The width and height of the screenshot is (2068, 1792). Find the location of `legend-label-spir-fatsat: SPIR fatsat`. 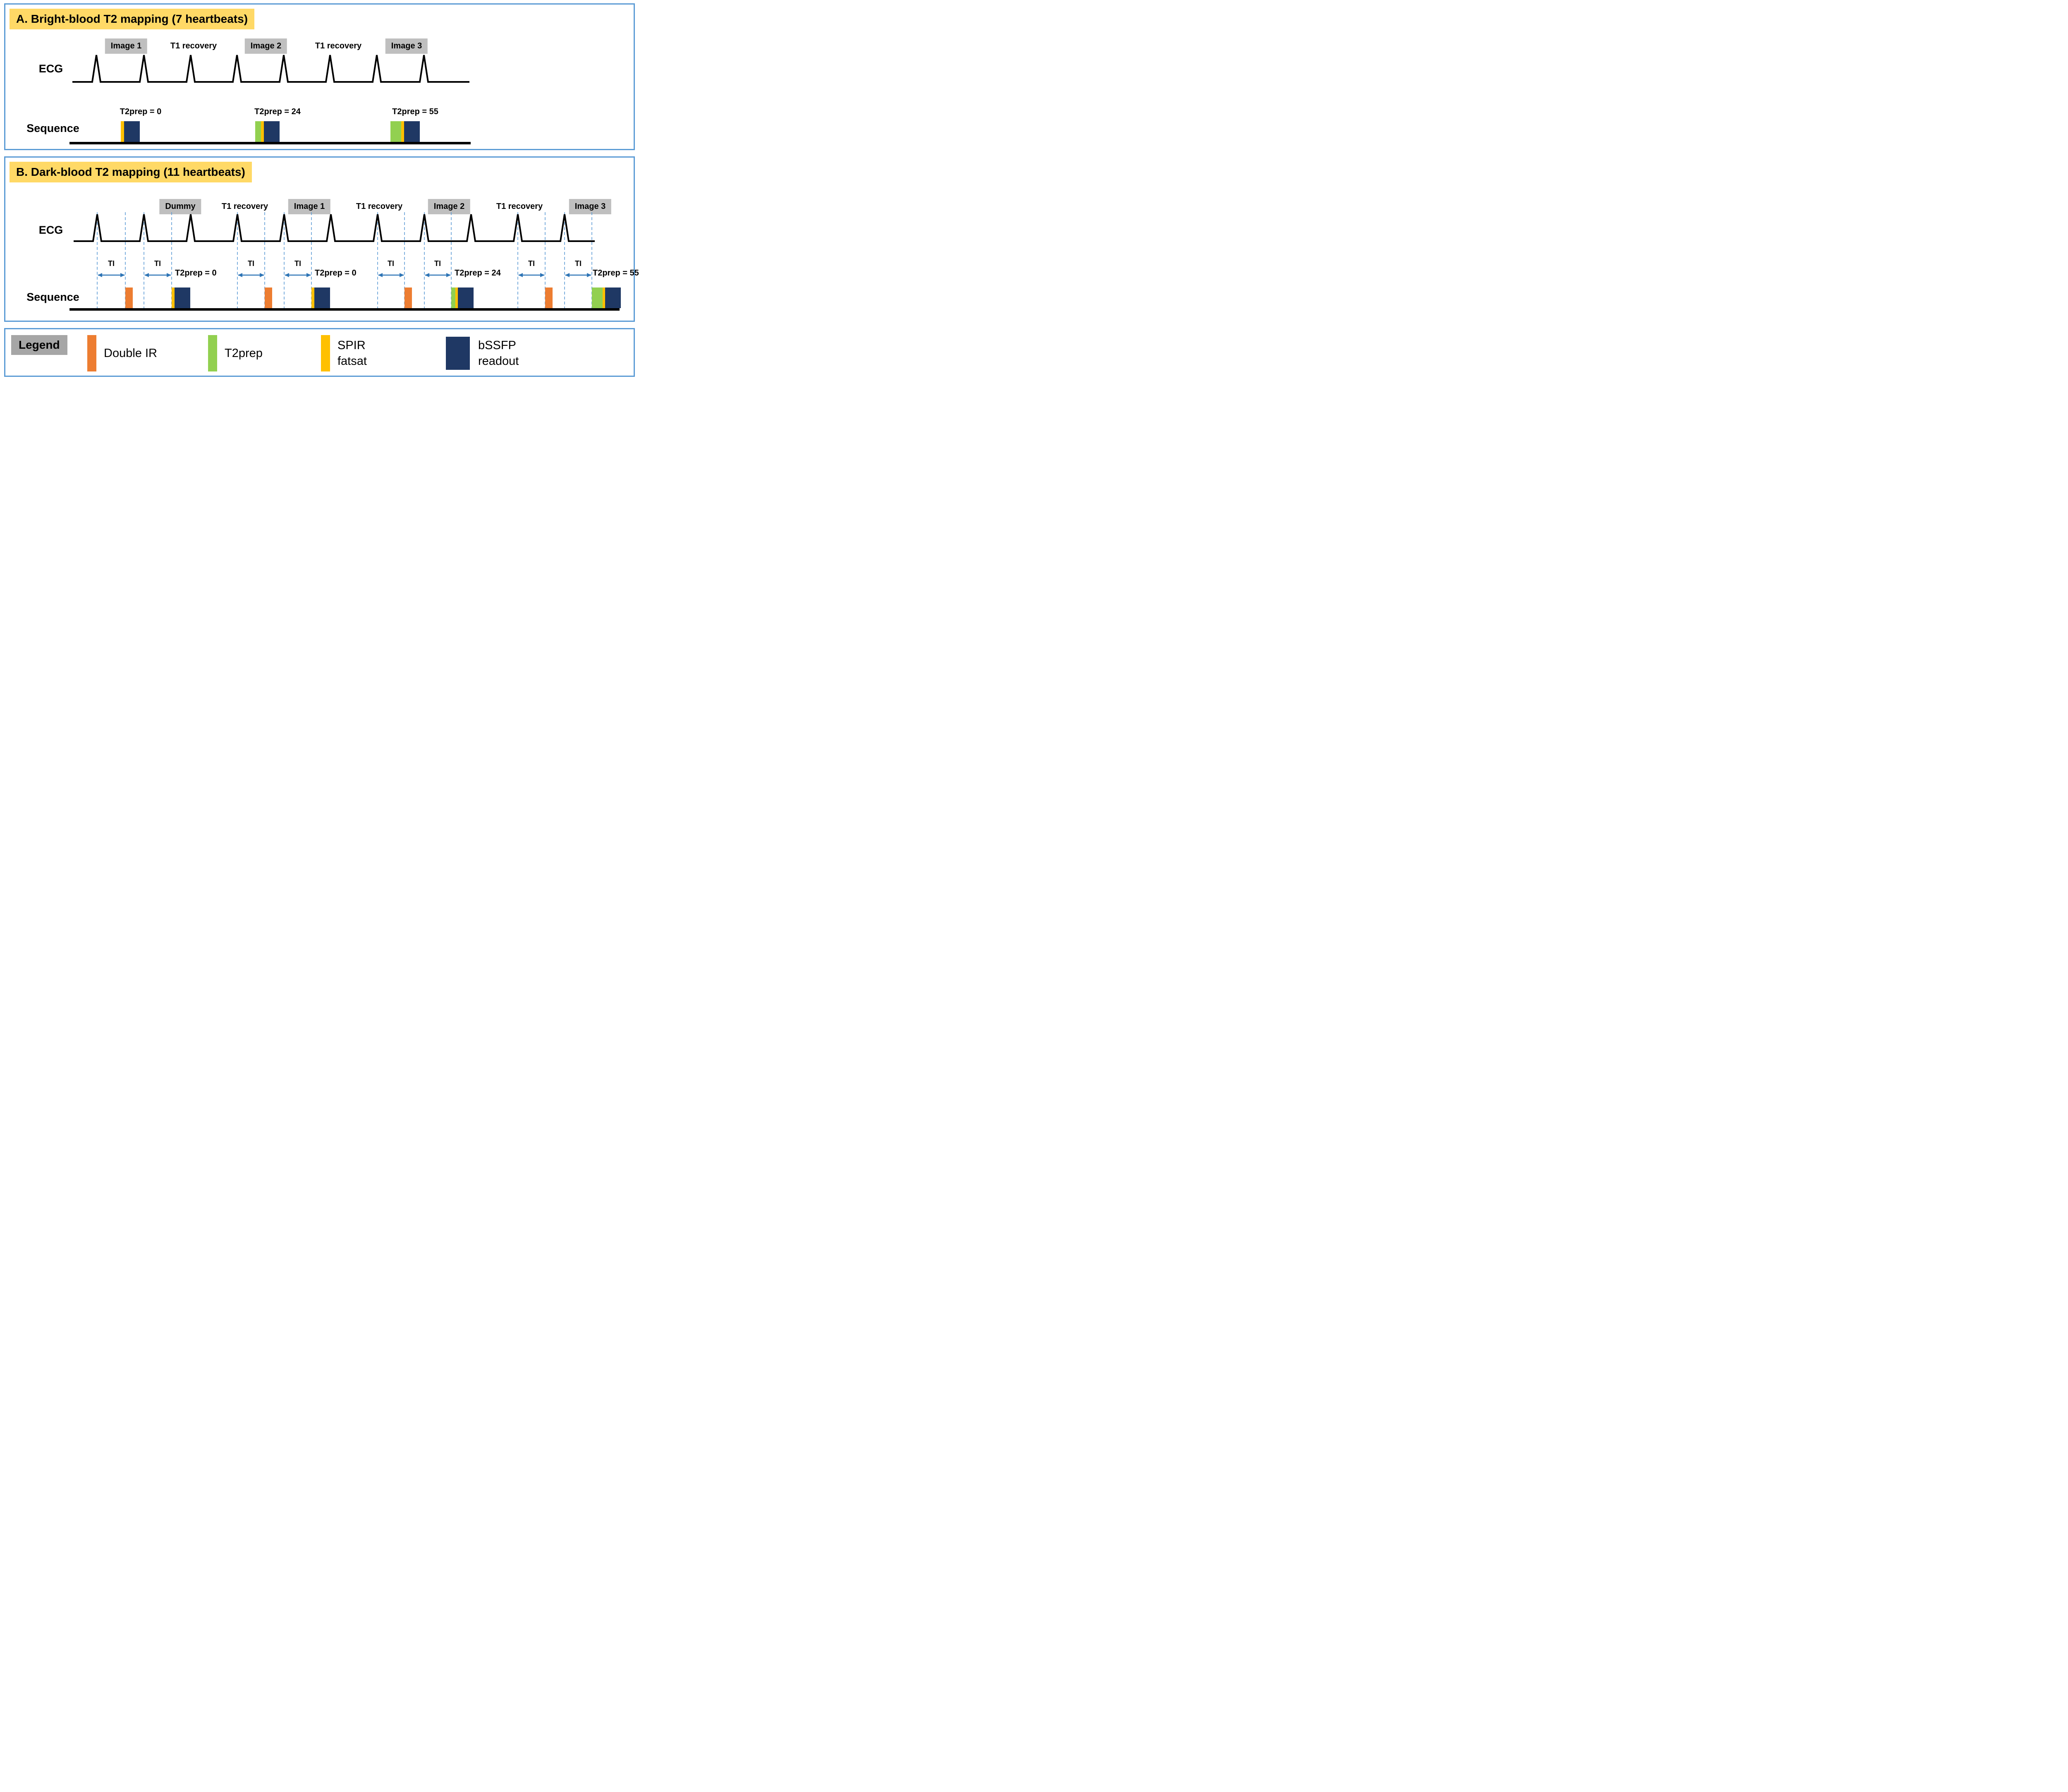

legend-label-spir-fatsat: SPIR fatsat is located at coordinates (352, 353).